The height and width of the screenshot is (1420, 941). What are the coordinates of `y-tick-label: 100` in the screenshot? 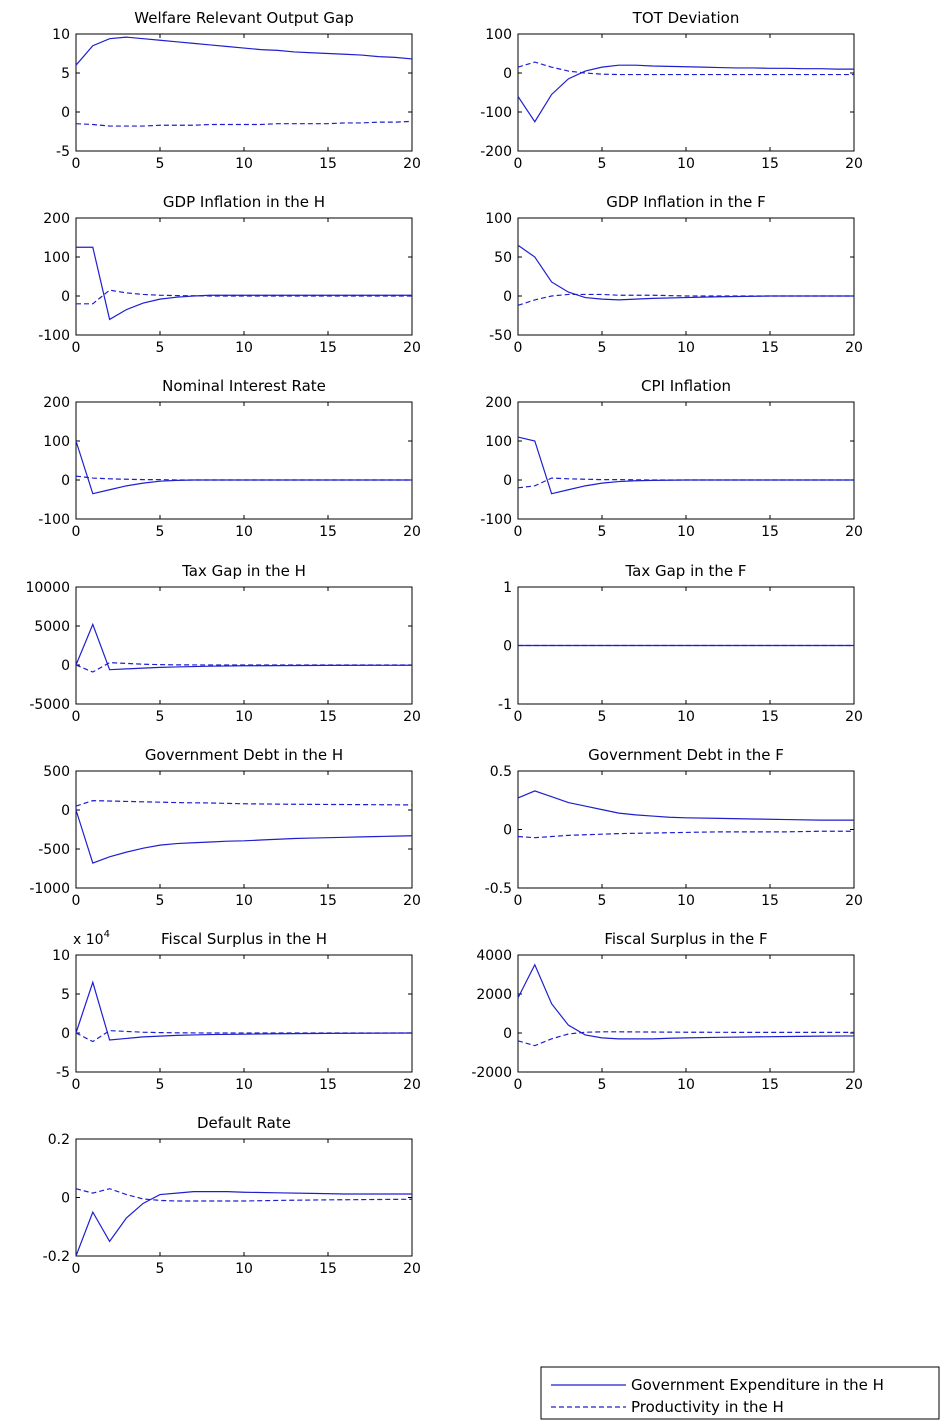 It's located at (498, 35).